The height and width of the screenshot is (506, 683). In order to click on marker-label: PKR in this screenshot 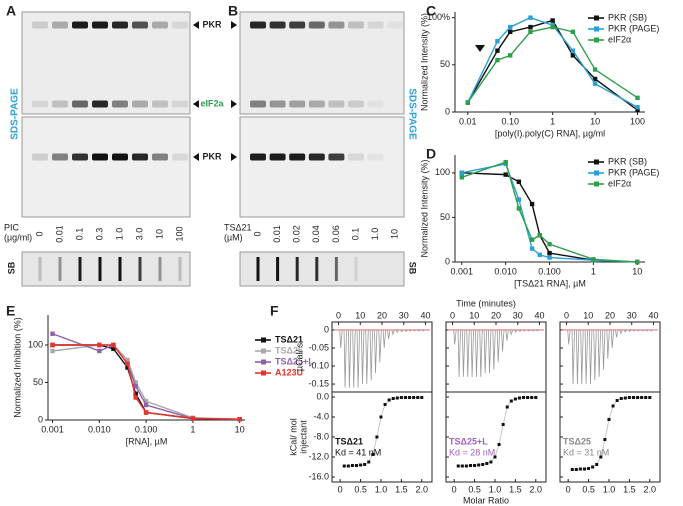, I will do `click(212, 24)`.